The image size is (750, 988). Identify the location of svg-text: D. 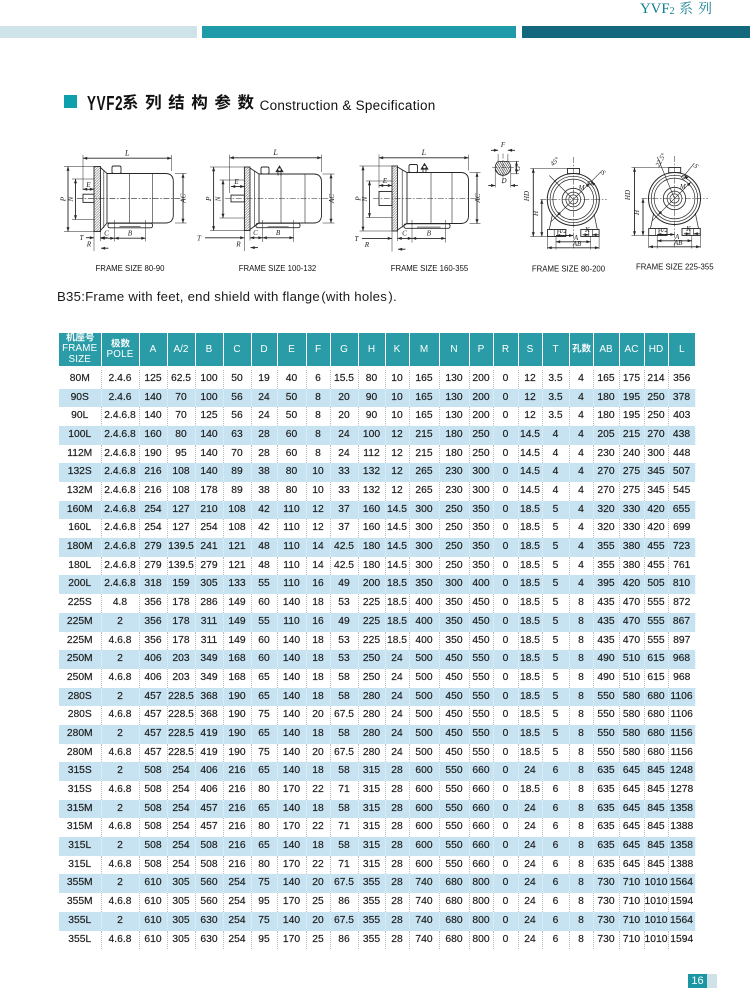
(503, 181).